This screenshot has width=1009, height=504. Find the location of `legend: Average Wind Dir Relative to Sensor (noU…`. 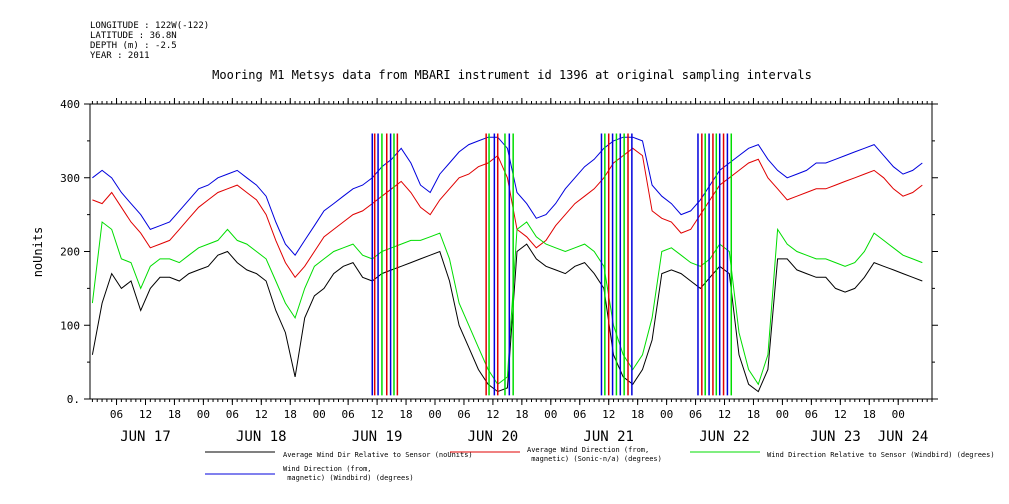

legend: Average Wind Dir Relative to Sensor (noU… is located at coordinates (600, 464).